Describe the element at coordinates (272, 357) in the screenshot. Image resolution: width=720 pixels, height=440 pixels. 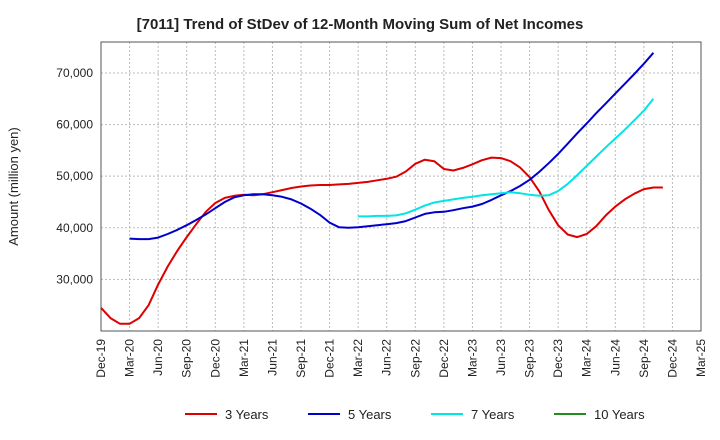
I see `x-tick-label: Jun-21` at that location.